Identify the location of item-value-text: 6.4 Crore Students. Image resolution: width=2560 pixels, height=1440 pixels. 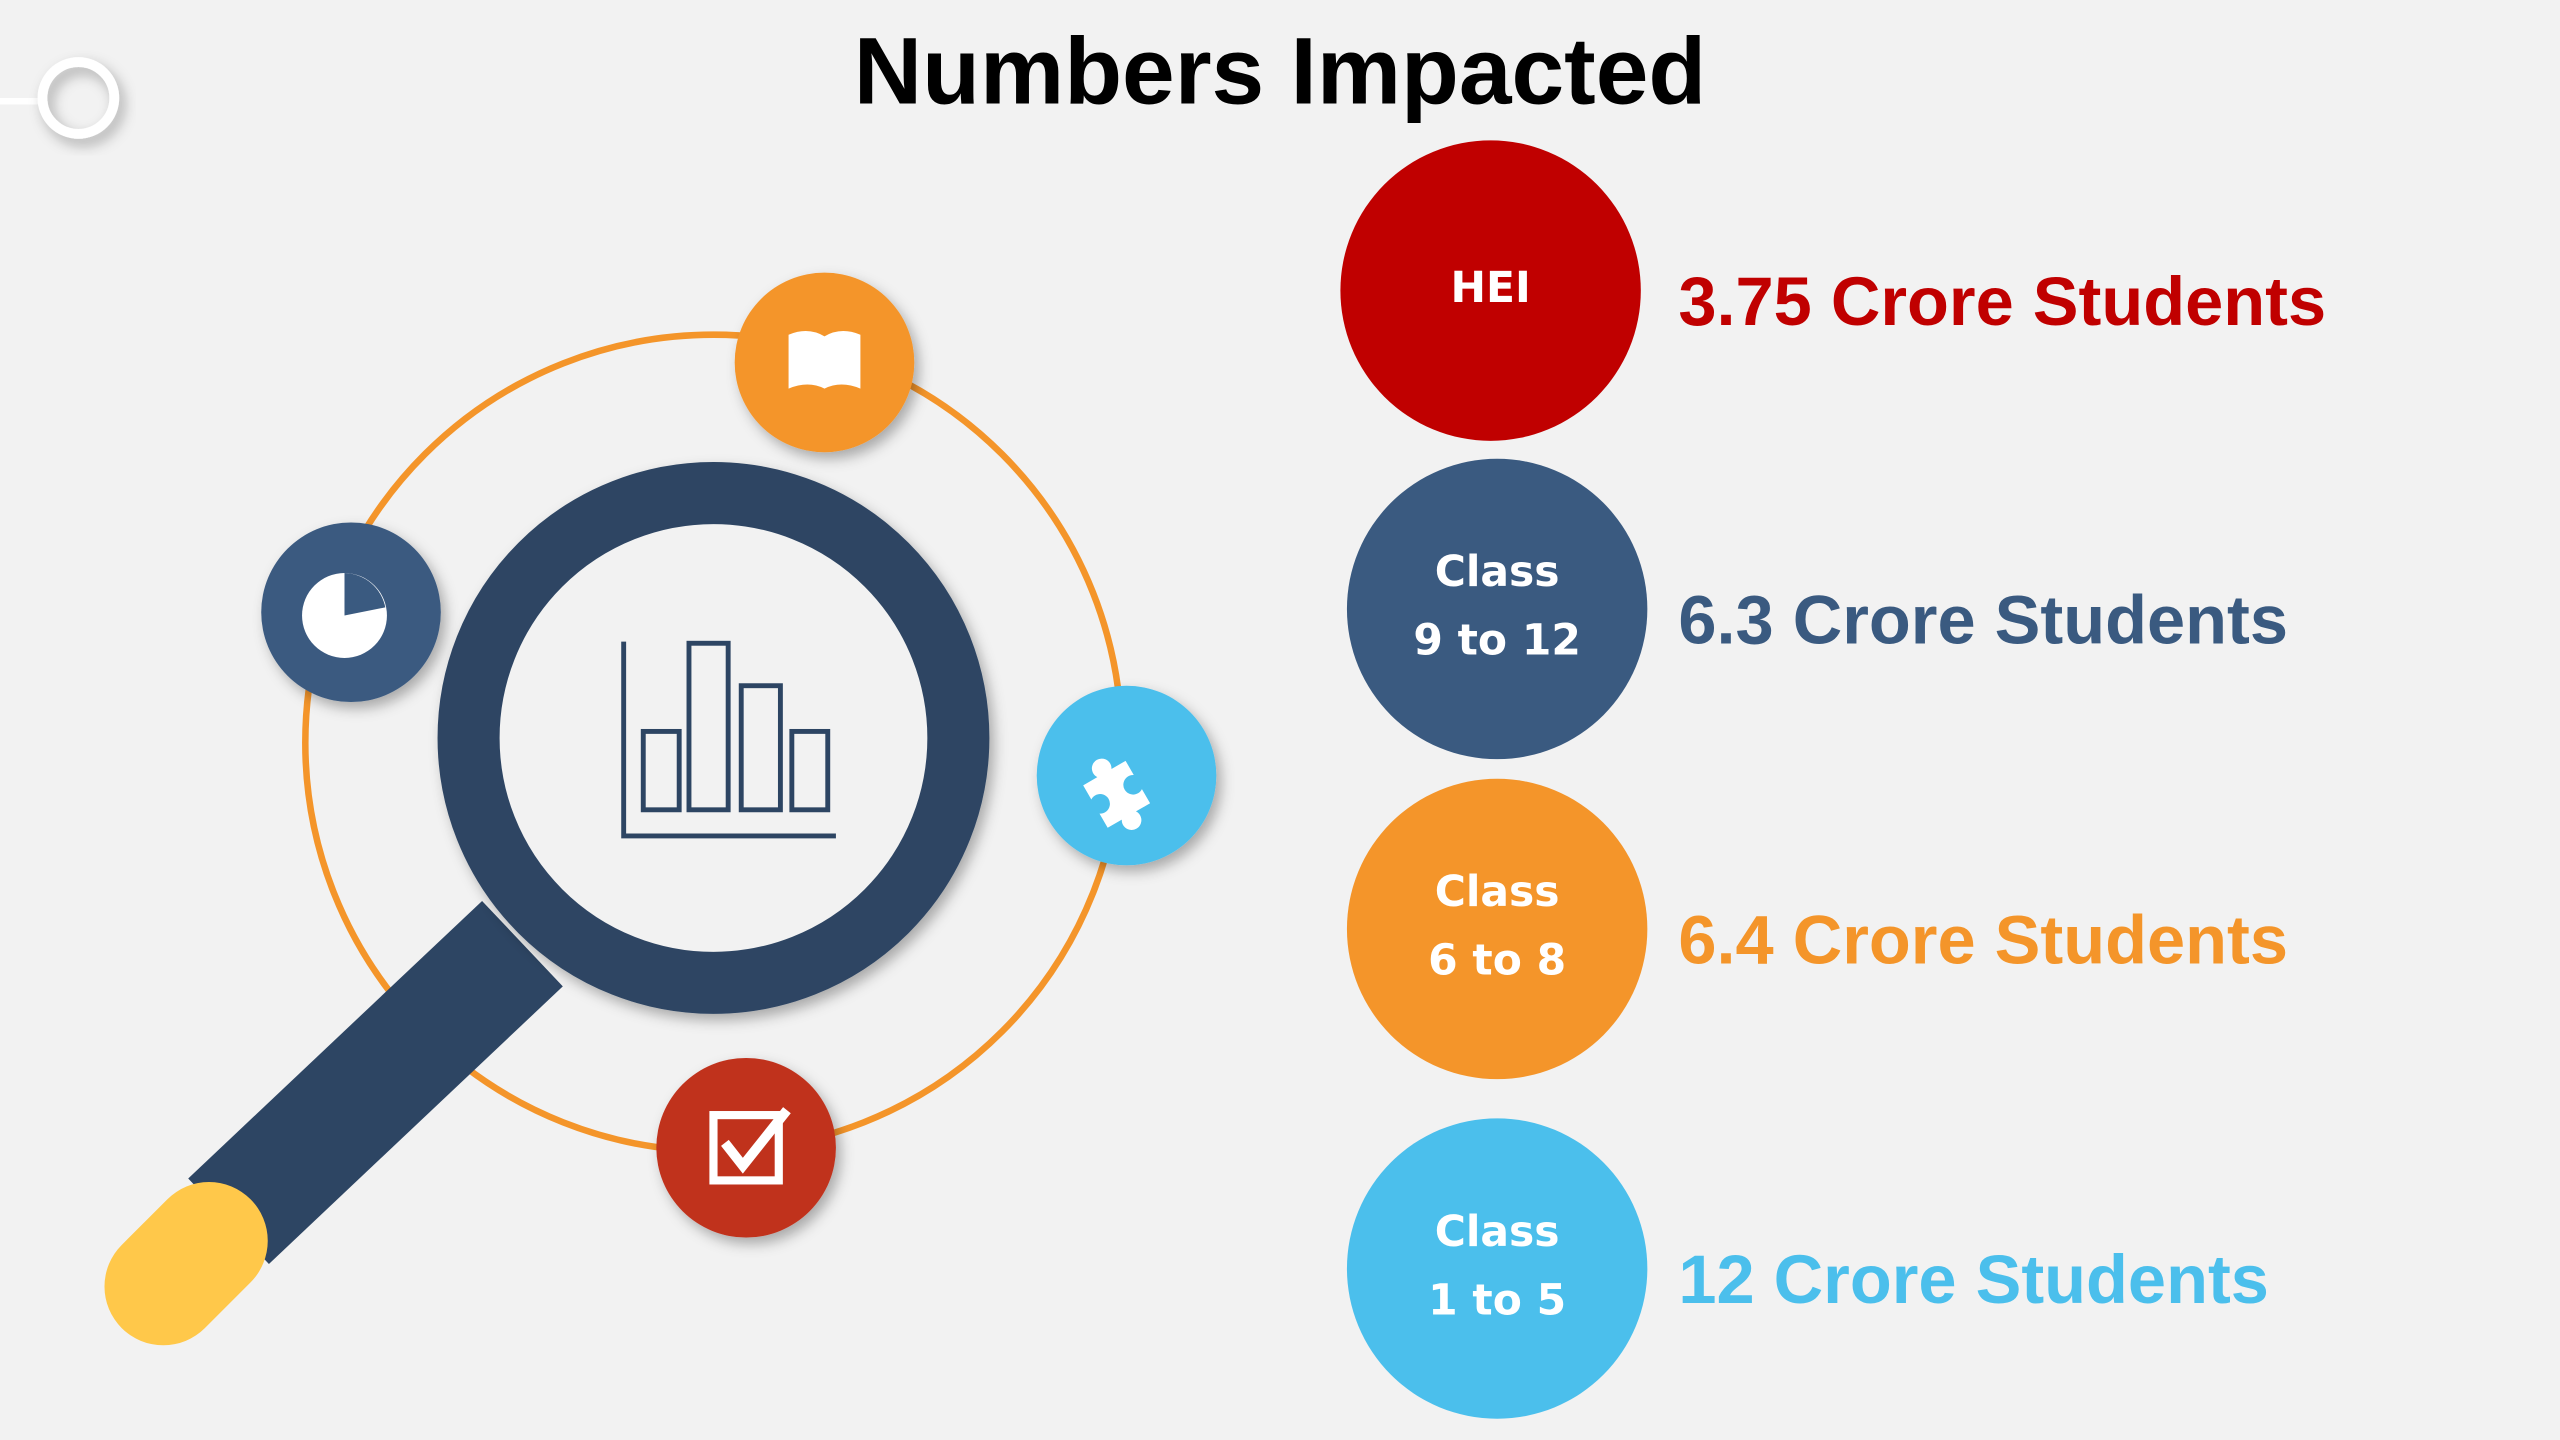
(1983, 939).